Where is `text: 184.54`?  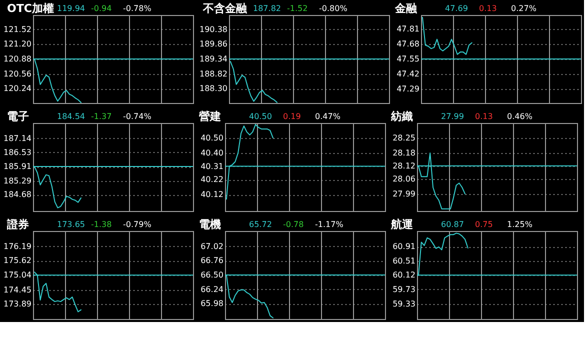
text: 184.54 is located at coordinates (71, 116).